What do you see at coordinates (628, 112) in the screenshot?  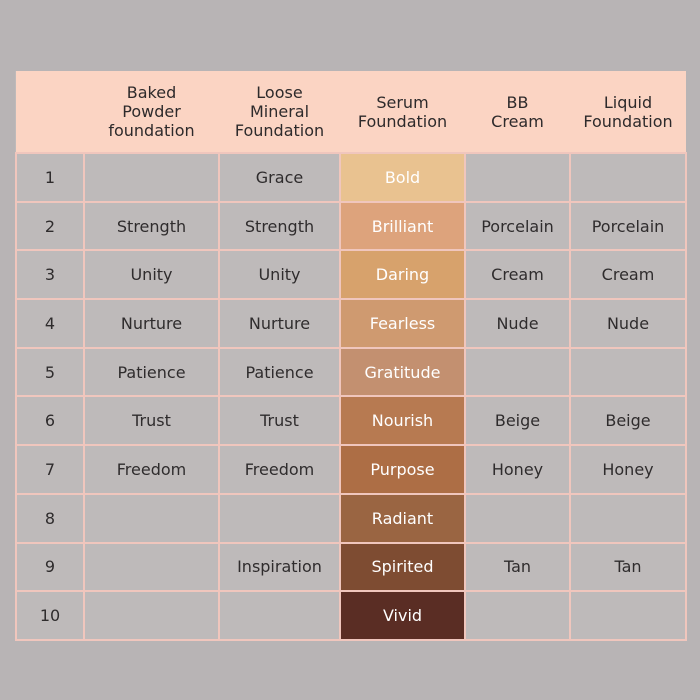 I see `header-liquid: Liquid Foundation` at bounding box center [628, 112].